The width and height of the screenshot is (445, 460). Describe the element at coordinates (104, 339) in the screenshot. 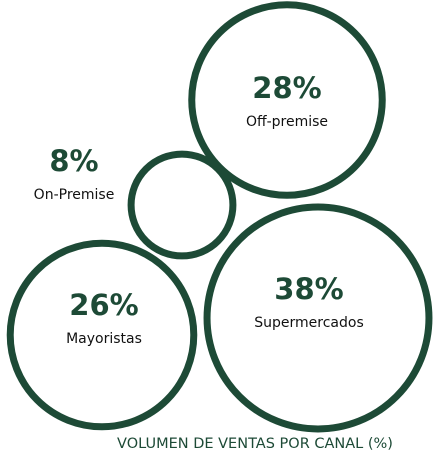

I see `category-label: Mayoristas` at that location.